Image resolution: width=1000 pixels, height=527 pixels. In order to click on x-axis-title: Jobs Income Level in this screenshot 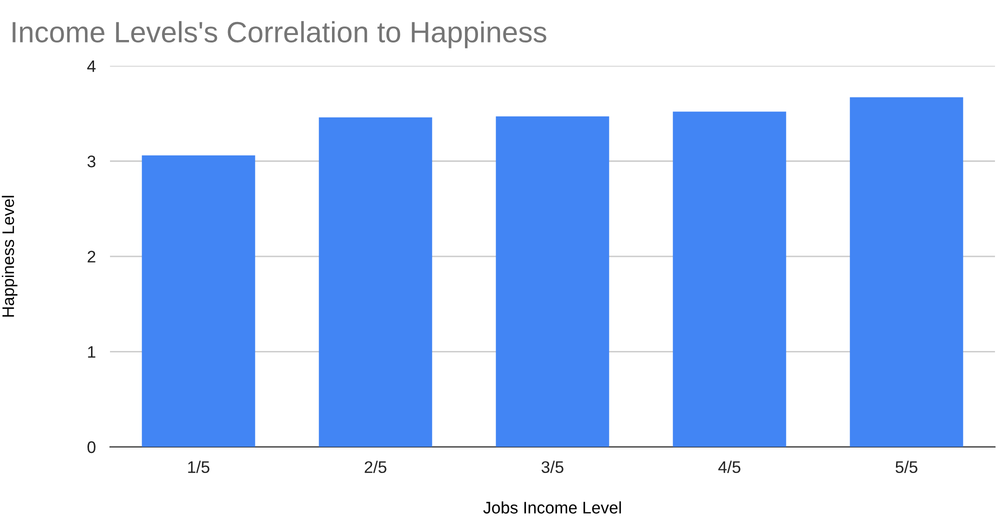, I will do `click(552, 507)`.